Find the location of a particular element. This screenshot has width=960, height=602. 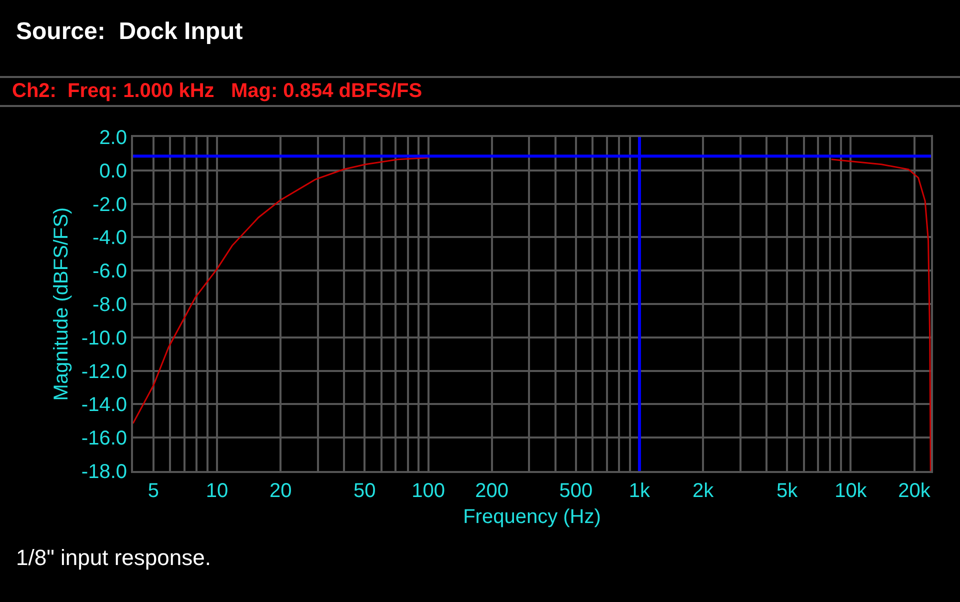

x-tick-label: 200 is located at coordinates (492, 491).